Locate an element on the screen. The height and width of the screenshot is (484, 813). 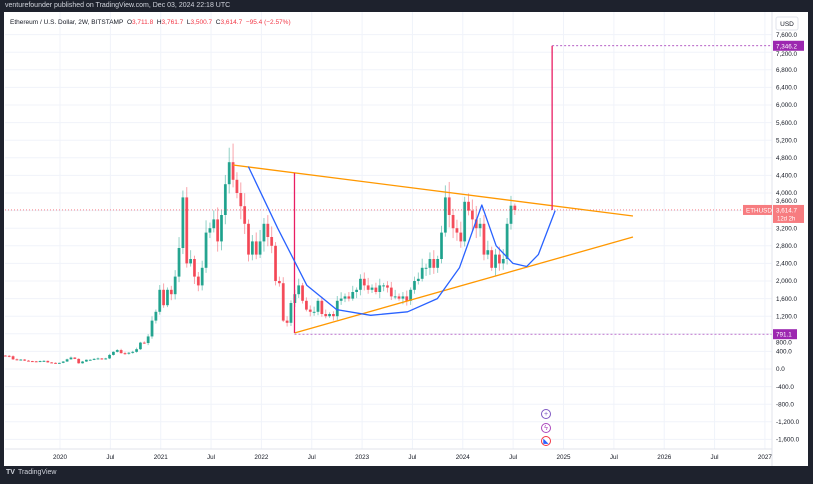
symbol-tag is located at coordinates (757, 209).